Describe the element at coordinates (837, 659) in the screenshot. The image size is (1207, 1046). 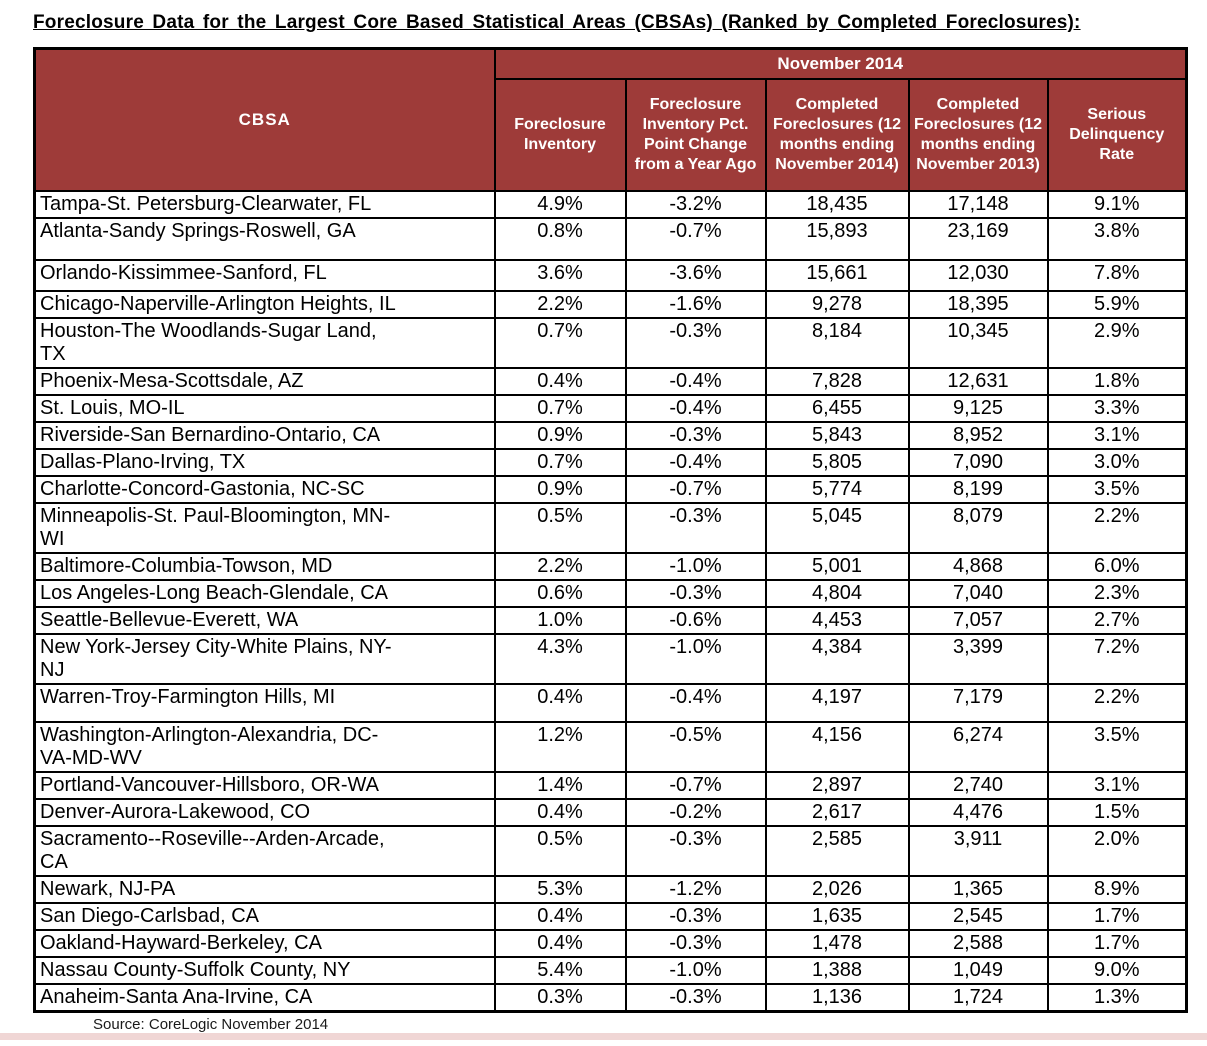
I see `value-cell: 4,384` at that location.